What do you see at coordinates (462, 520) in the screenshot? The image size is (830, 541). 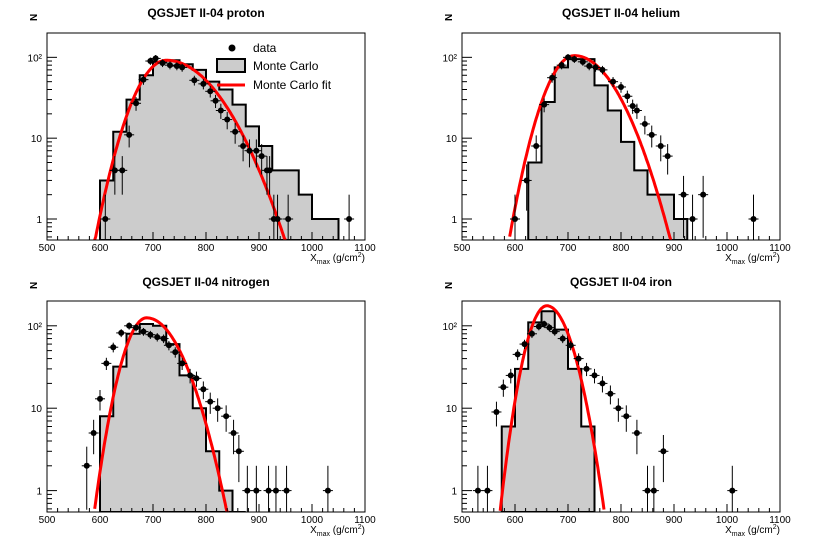 I see `x-tick-label: 500` at bounding box center [462, 520].